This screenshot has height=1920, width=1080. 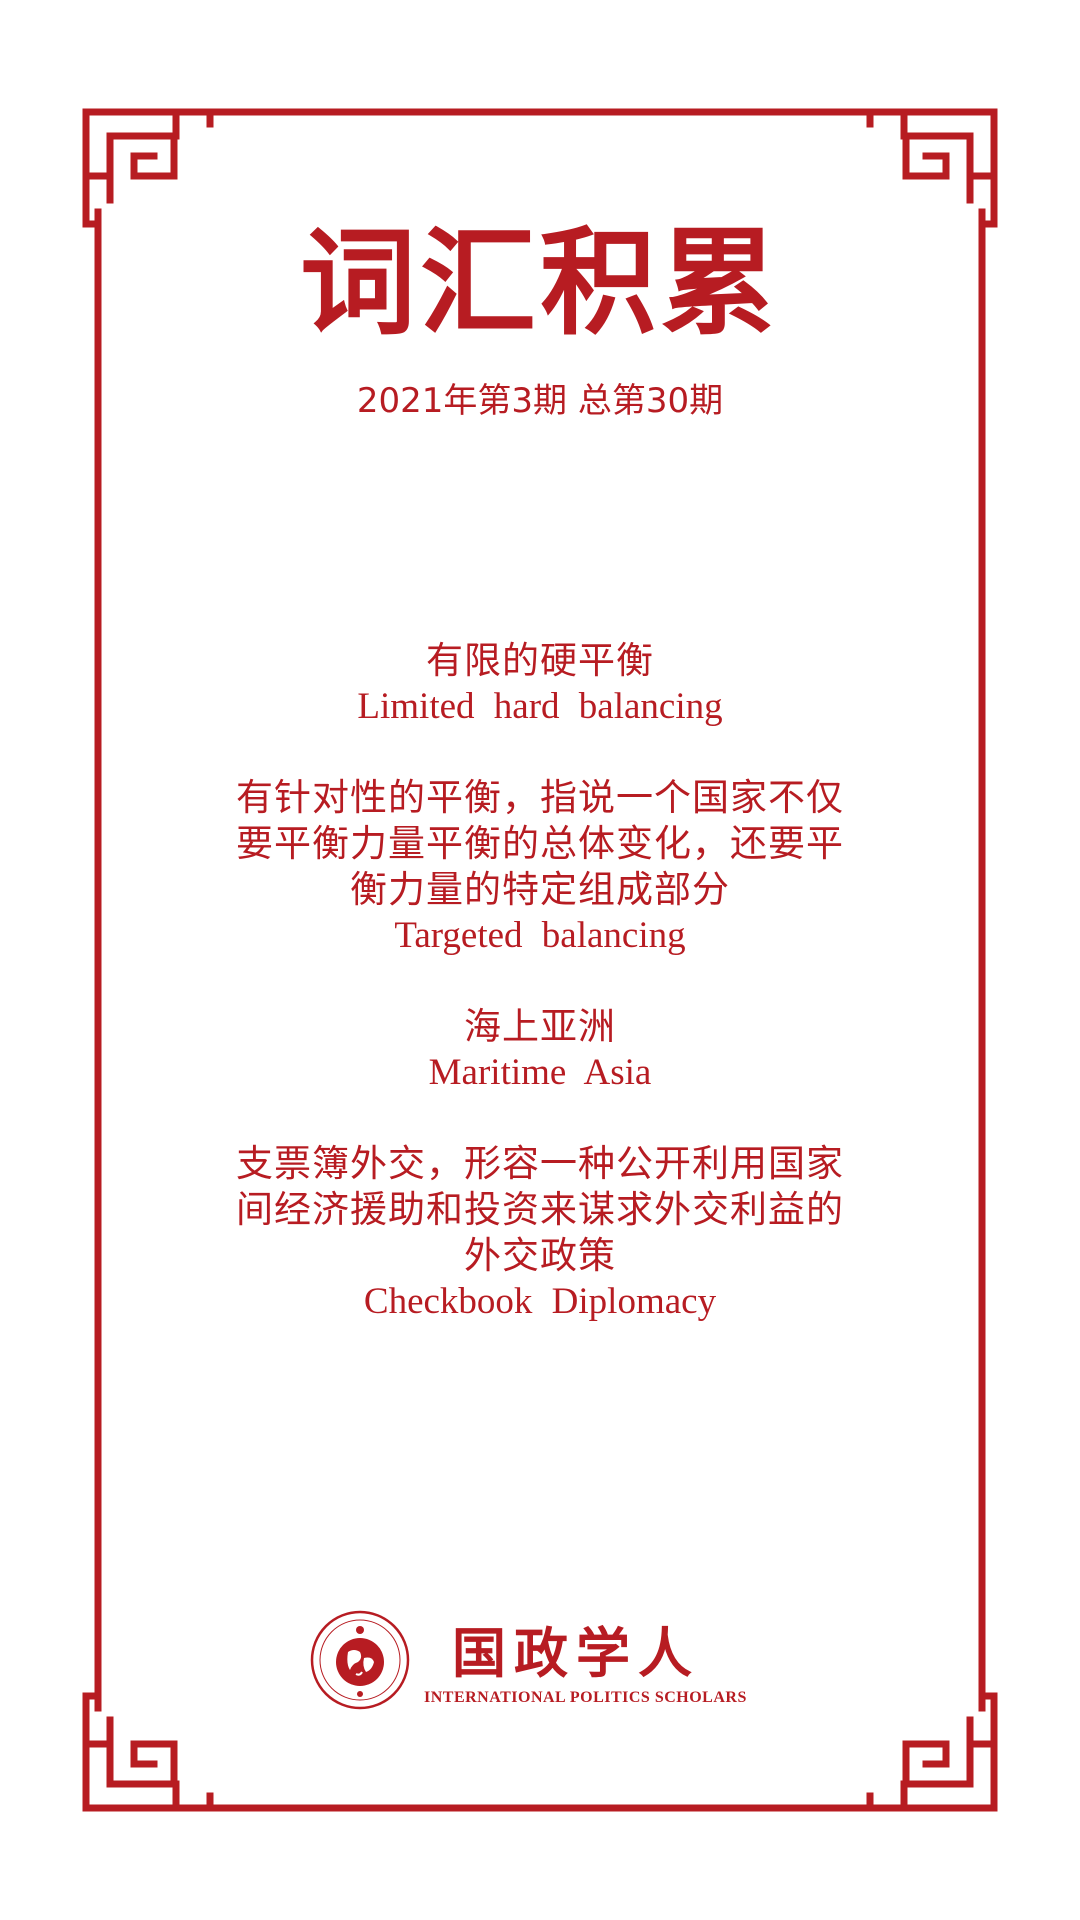 What do you see at coordinates (540, 706) in the screenshot?
I see `entry-english: Limited hard balancing` at bounding box center [540, 706].